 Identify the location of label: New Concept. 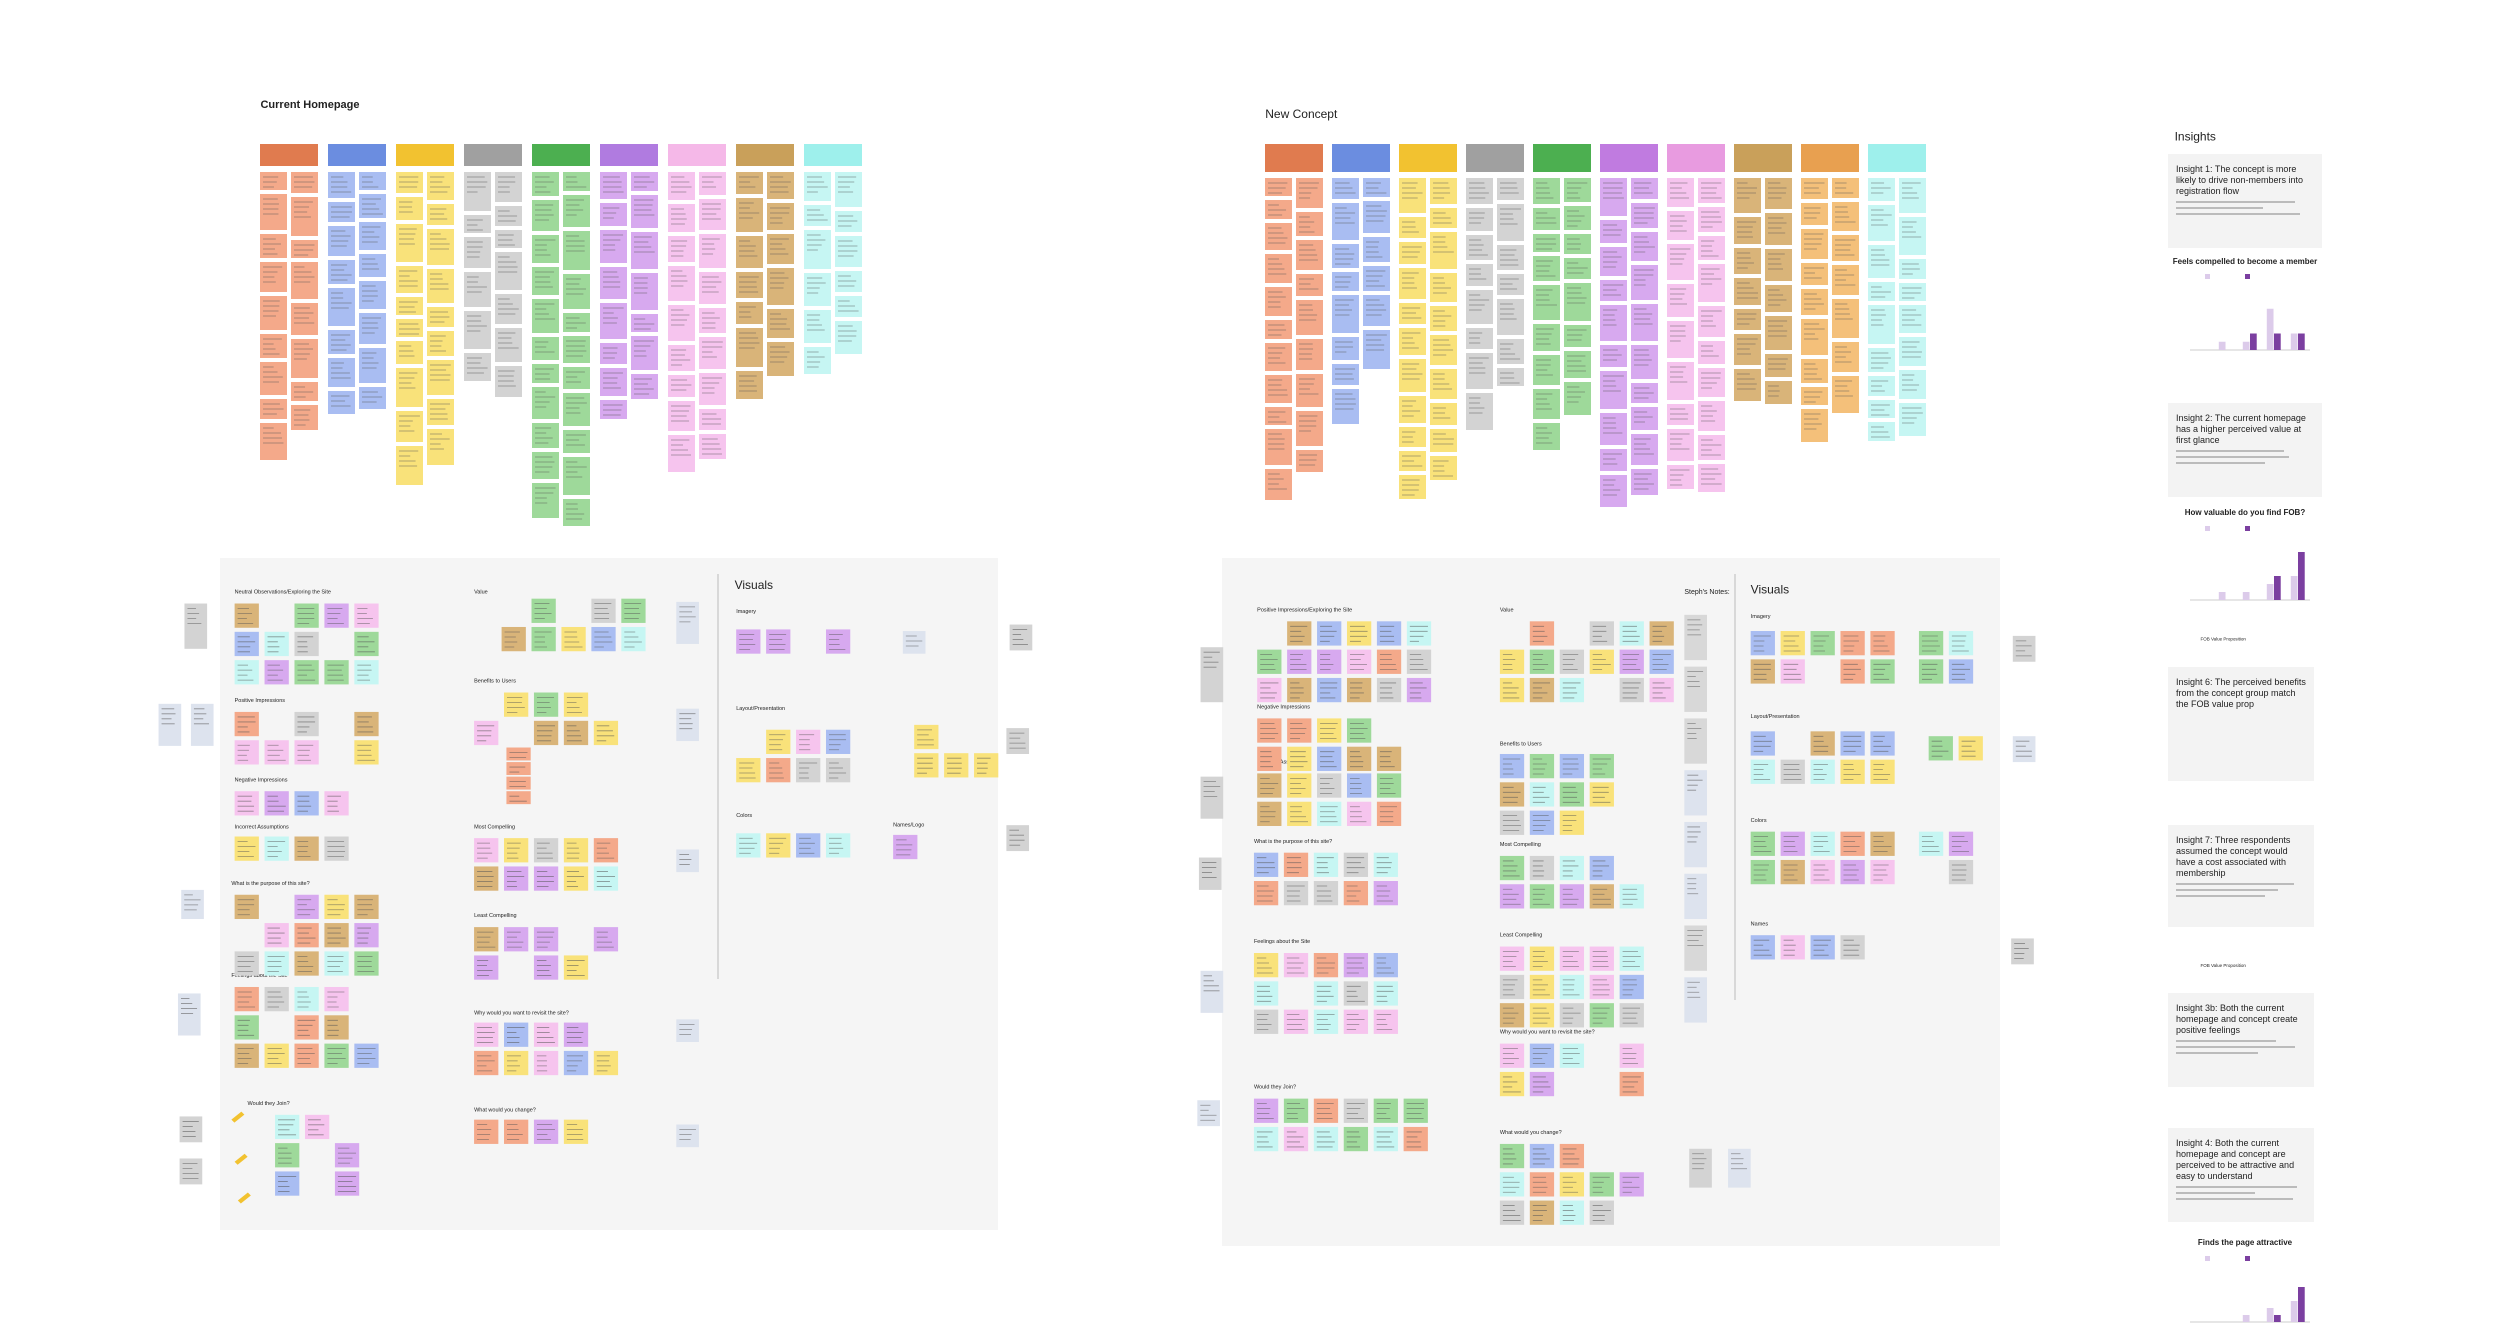
(1301, 114).